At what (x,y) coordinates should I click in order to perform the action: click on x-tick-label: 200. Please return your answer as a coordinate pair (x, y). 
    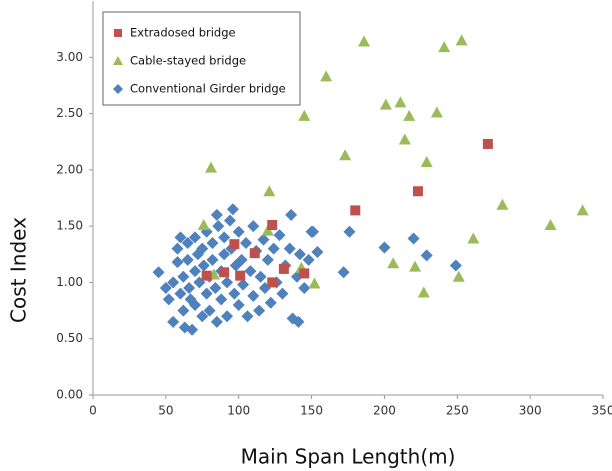
    Looking at the image, I should click on (384, 411).